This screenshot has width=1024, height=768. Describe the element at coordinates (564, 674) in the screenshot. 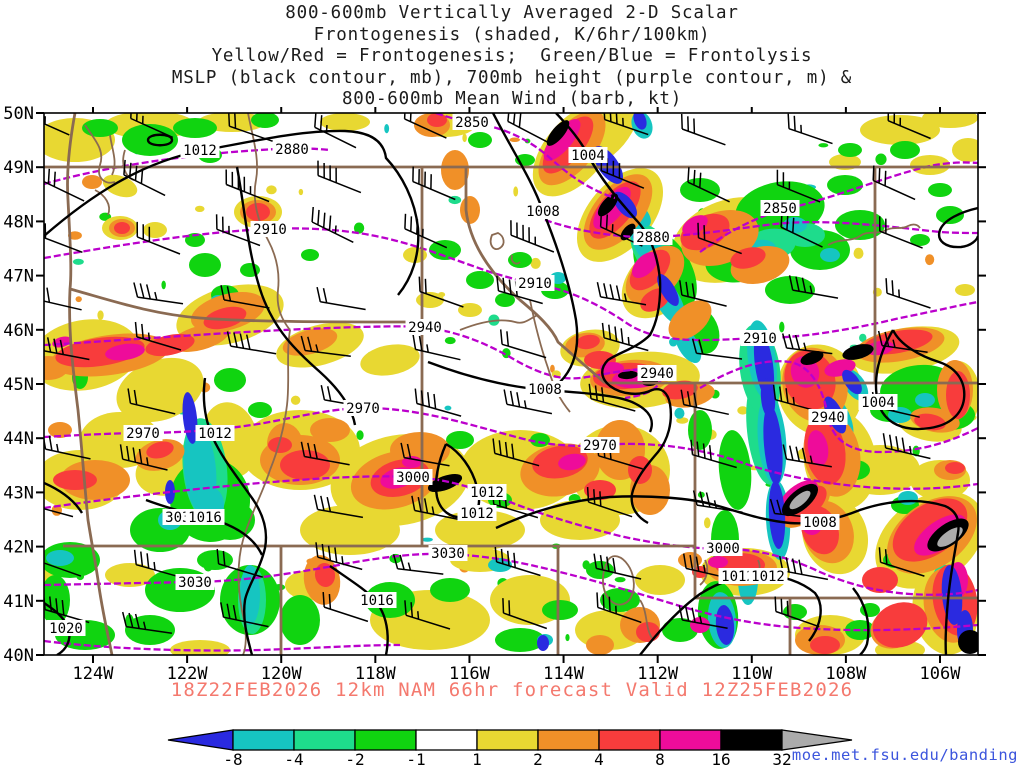

I see `svg-text: 114W` at that location.